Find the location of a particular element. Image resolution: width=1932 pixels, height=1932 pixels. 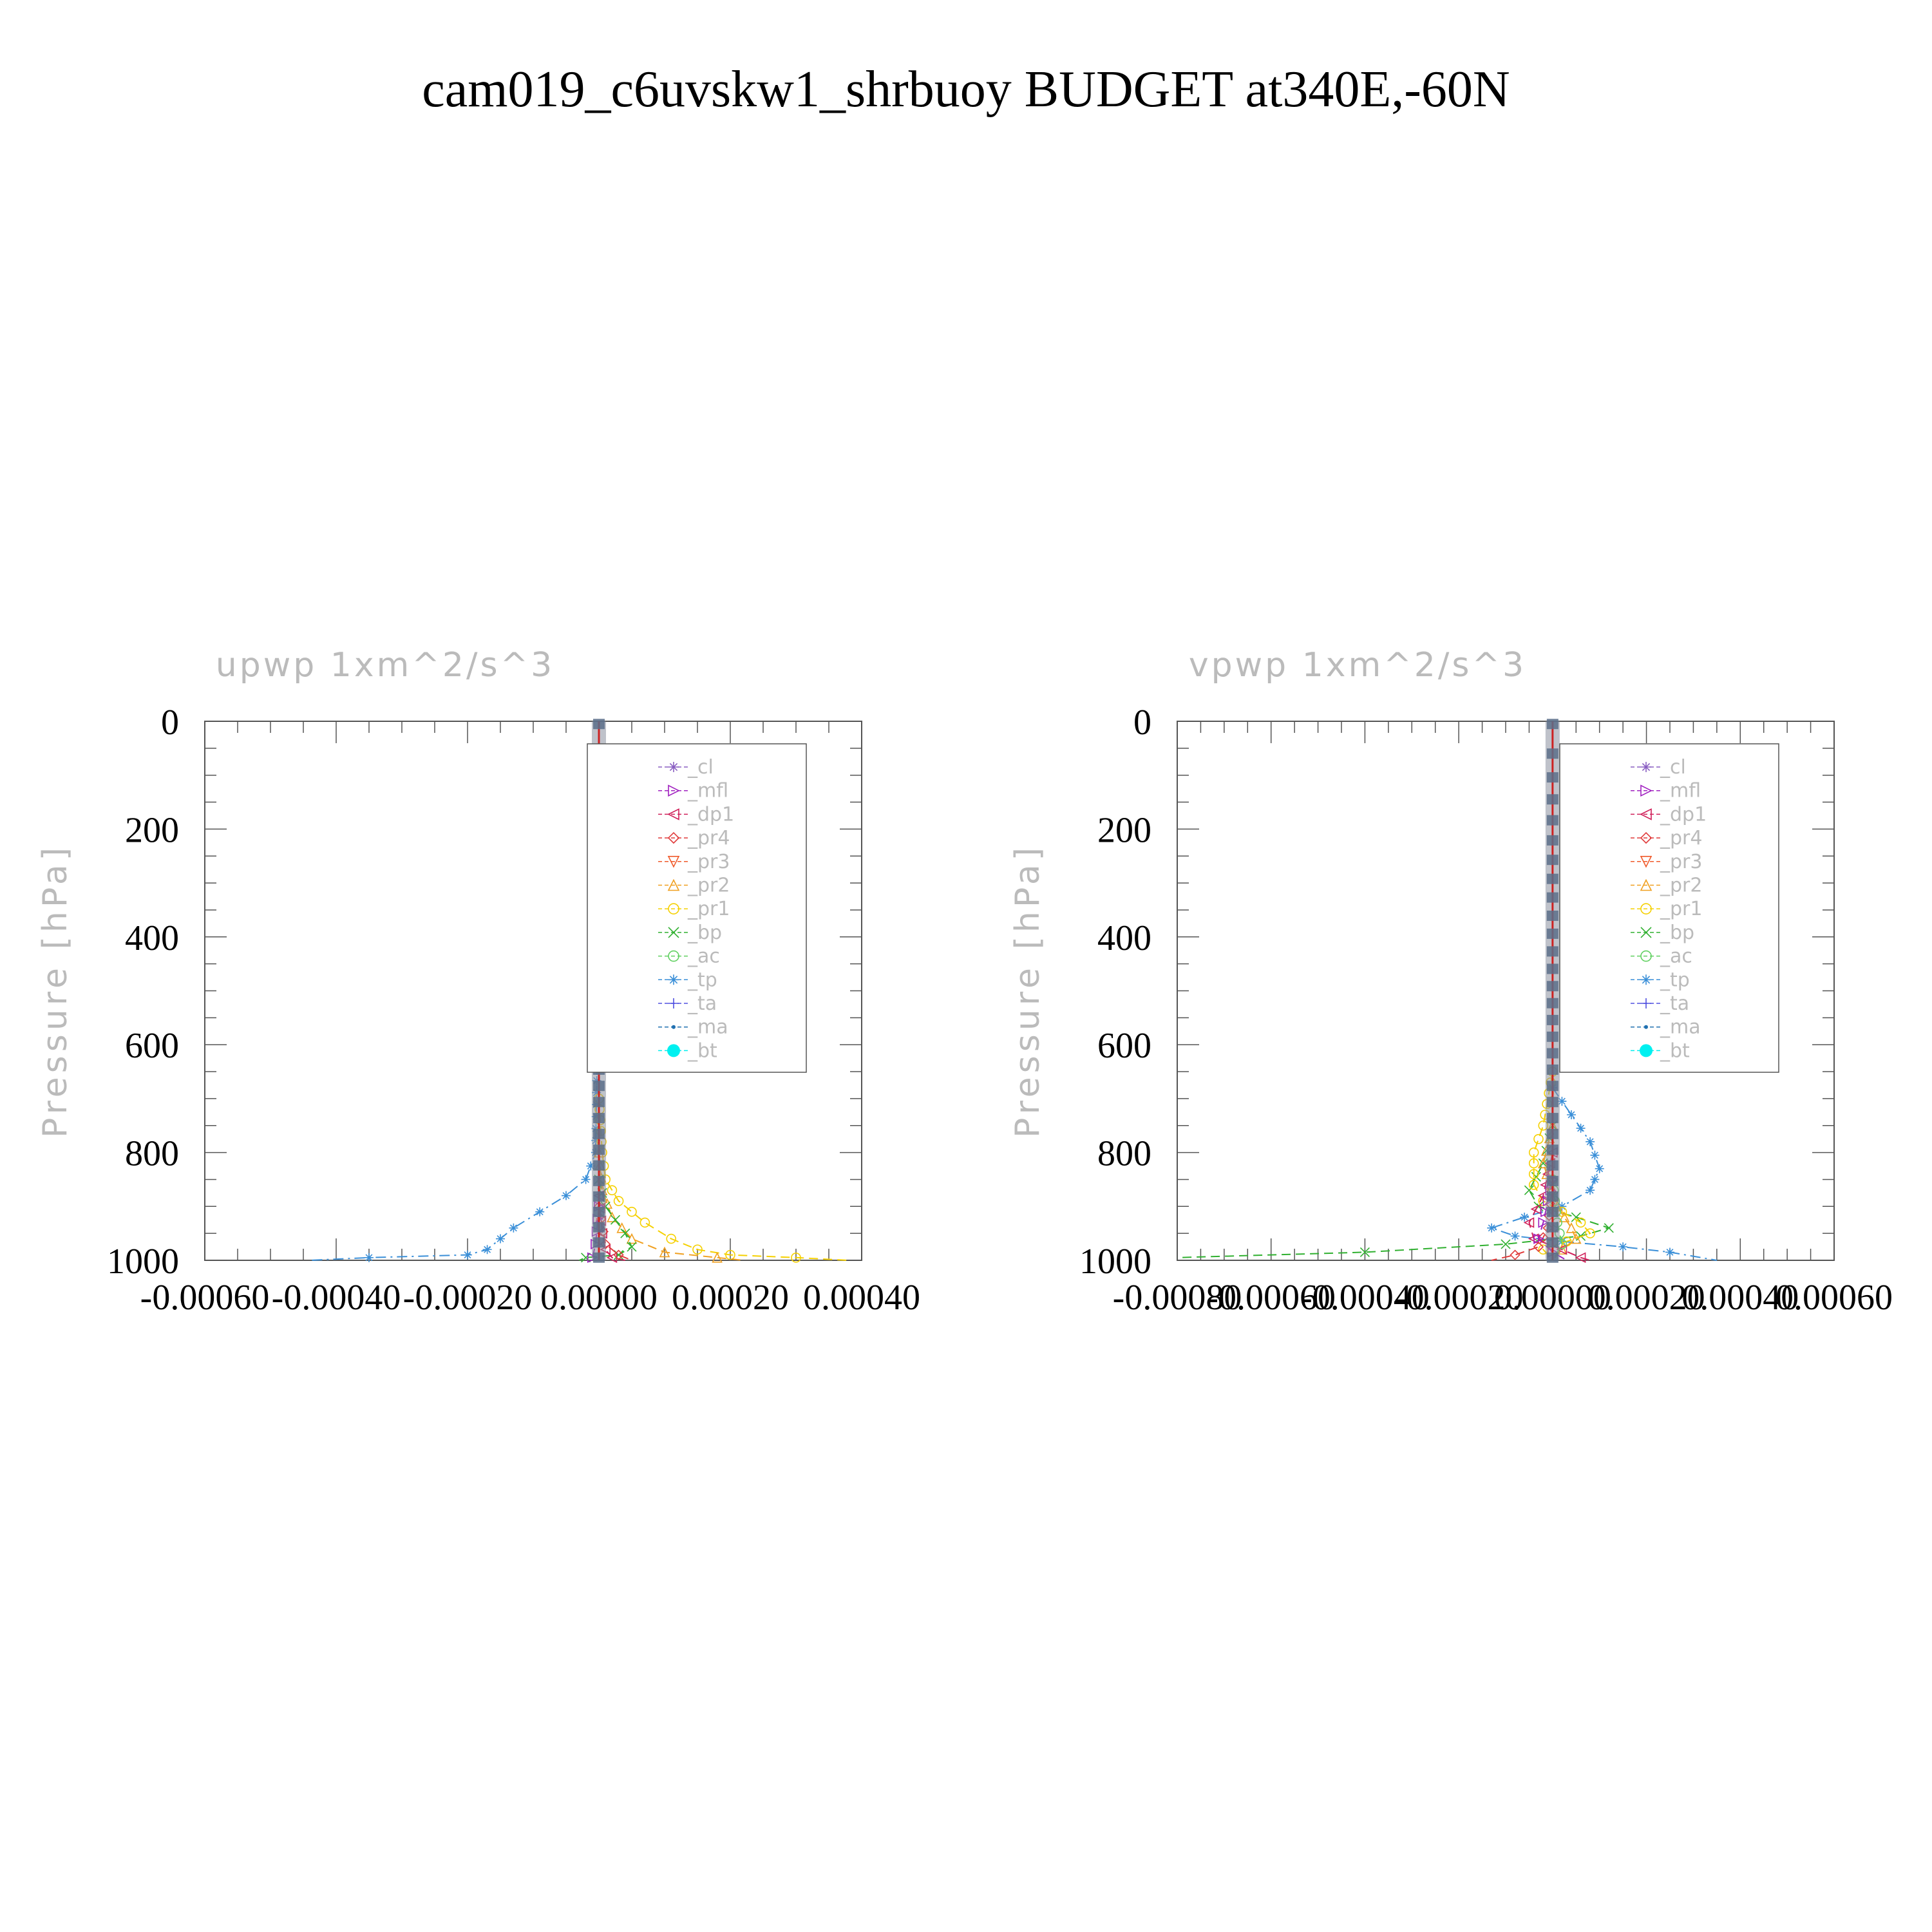

x-tick-label: 0.00060 is located at coordinates (1834, 1298).